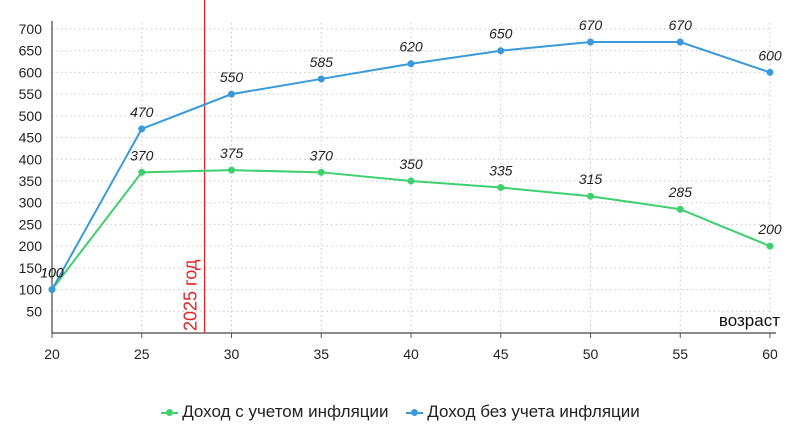 The image size is (800, 432). Describe the element at coordinates (591, 354) in the screenshot. I see `x-tick-label: 50` at that location.